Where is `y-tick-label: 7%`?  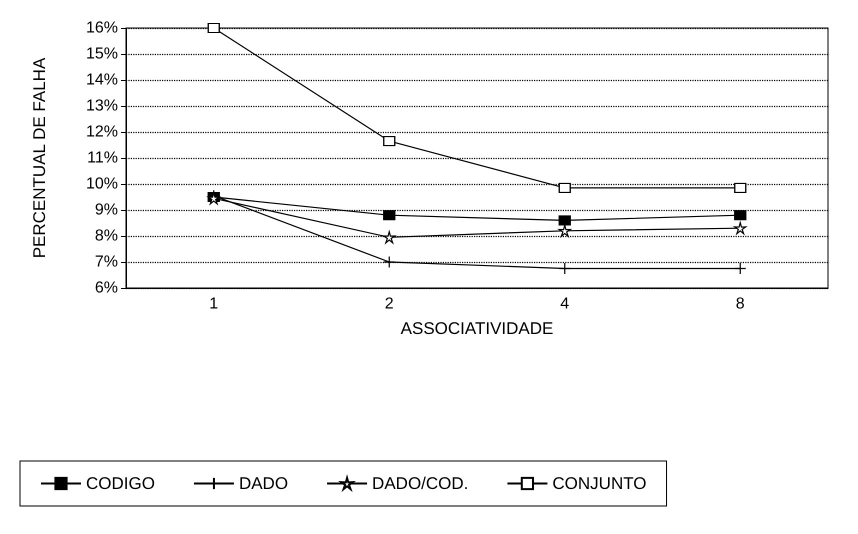
y-tick-label: 7% is located at coordinates (106, 262).